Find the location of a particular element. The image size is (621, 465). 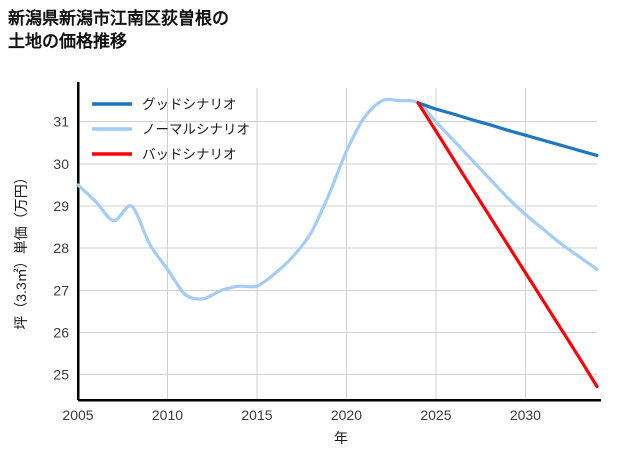

x-tick-label: 2010 is located at coordinates (167, 415).